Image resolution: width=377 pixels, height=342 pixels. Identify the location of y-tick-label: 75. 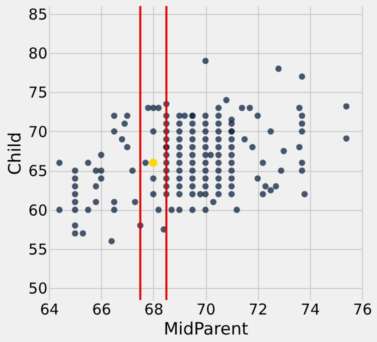
(38, 93).